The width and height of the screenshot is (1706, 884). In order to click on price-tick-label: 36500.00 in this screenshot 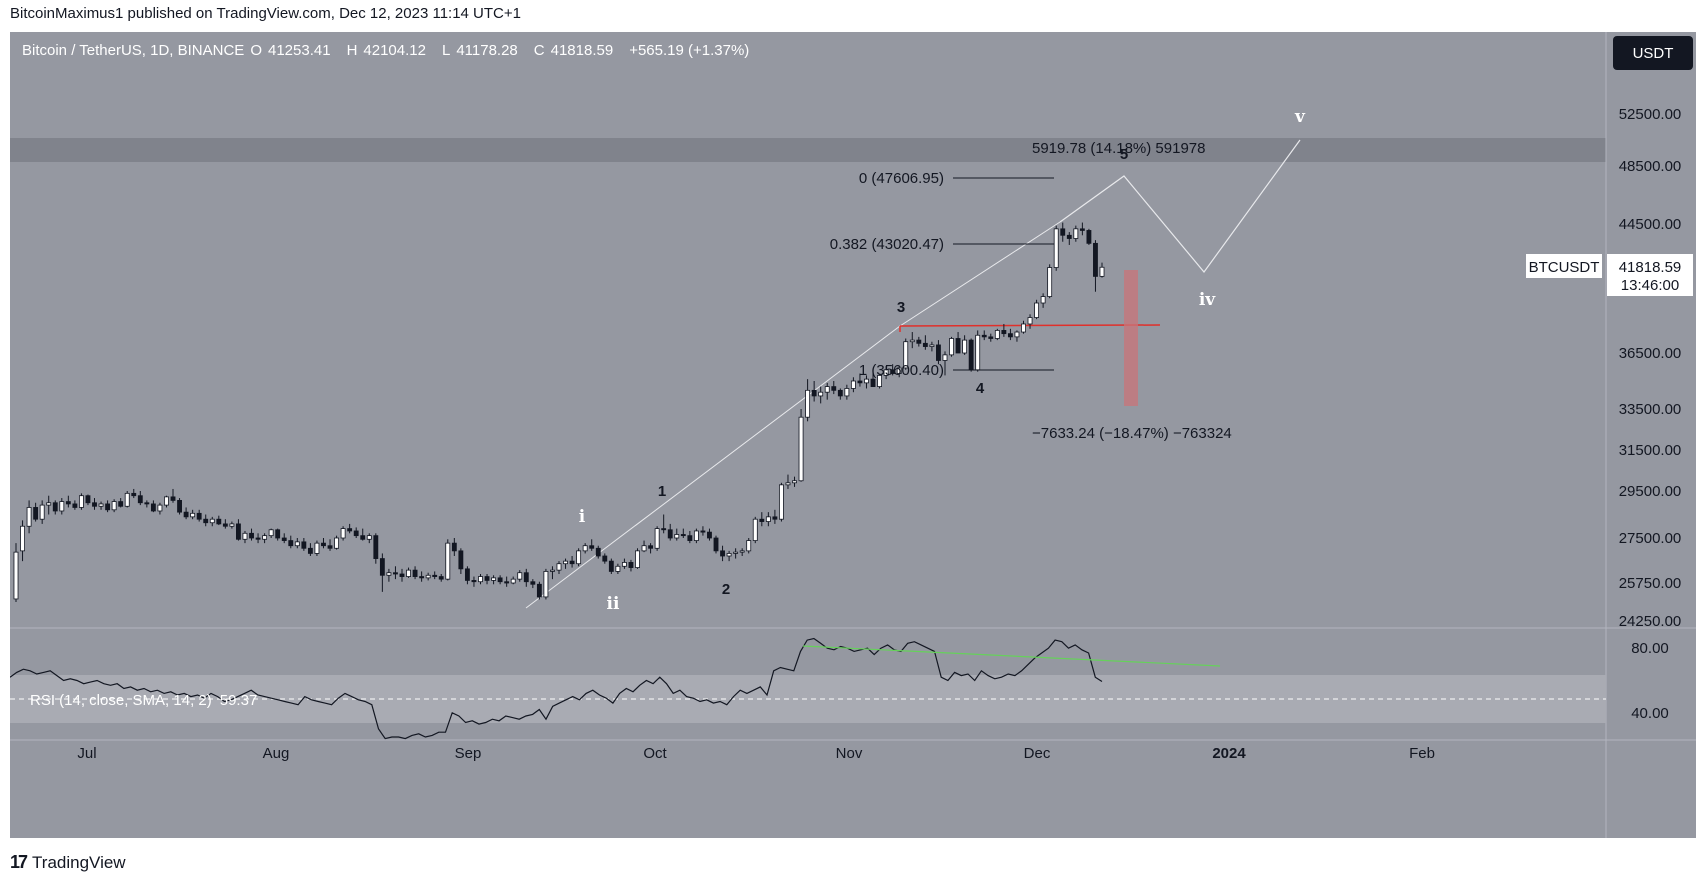, I will do `click(1650, 353)`.